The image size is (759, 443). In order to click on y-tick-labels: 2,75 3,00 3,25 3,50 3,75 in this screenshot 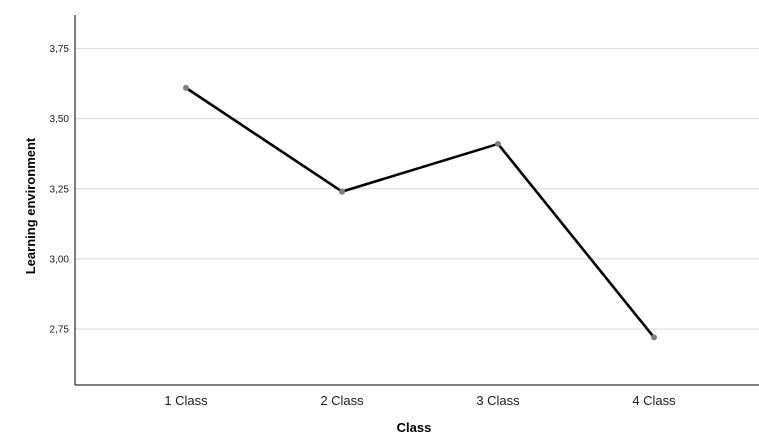, I will do `click(60, 189)`.